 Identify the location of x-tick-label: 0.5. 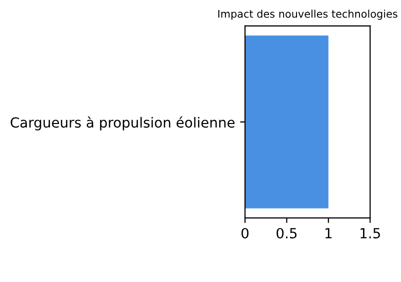
(286, 233).